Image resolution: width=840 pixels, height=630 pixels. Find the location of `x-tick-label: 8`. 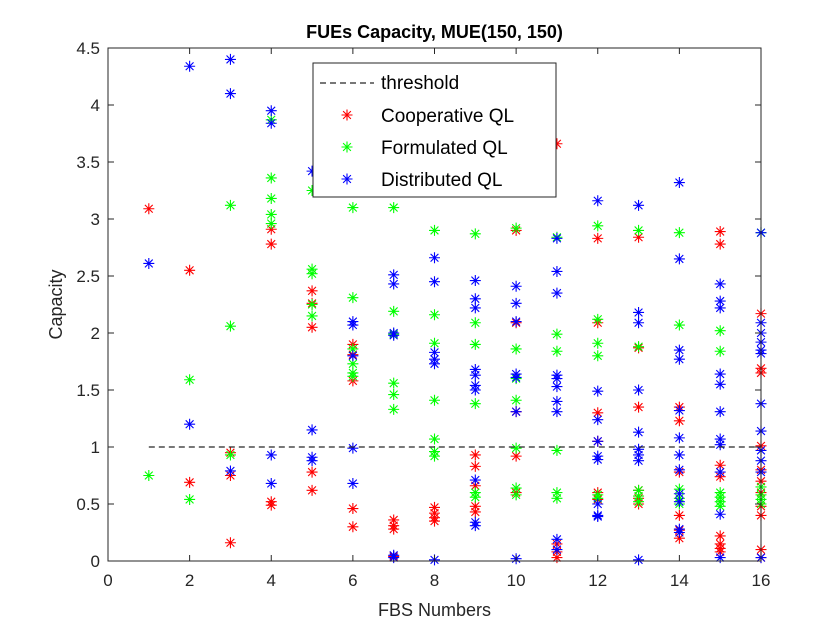

x-tick-label: 8 is located at coordinates (434, 580).